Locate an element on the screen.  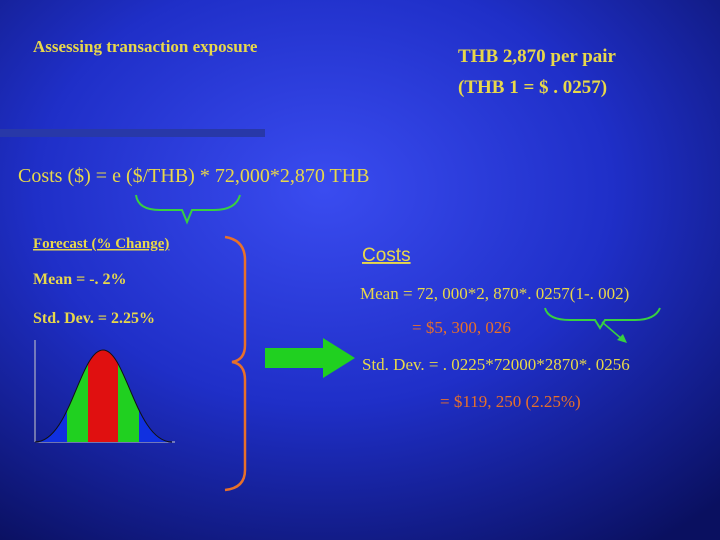
arrow is located at coordinates (310, 358).